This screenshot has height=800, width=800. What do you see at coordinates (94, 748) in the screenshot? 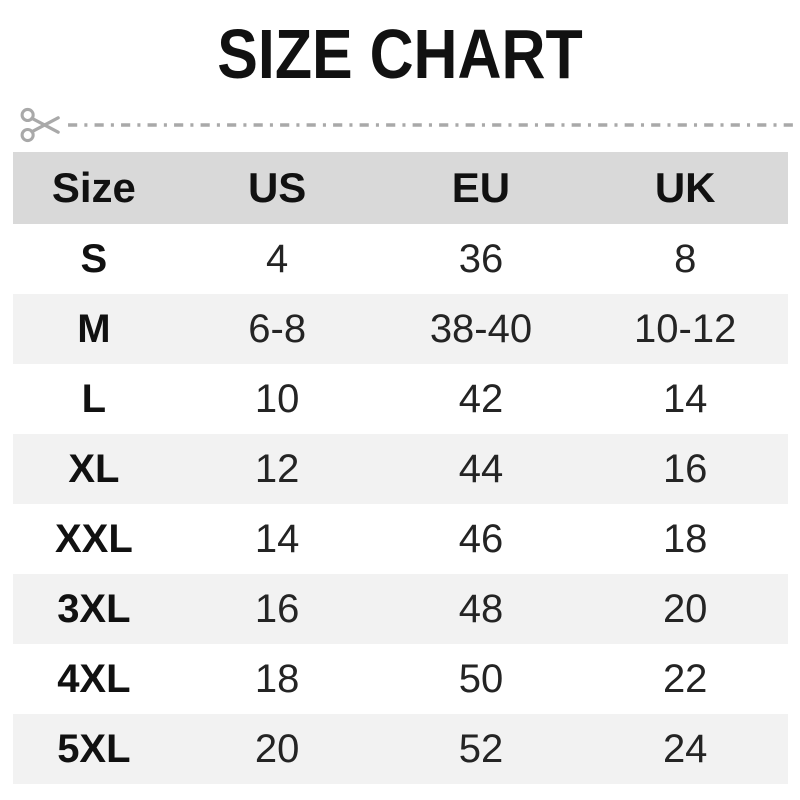
I see `cell-size: 5XL` at bounding box center [94, 748].